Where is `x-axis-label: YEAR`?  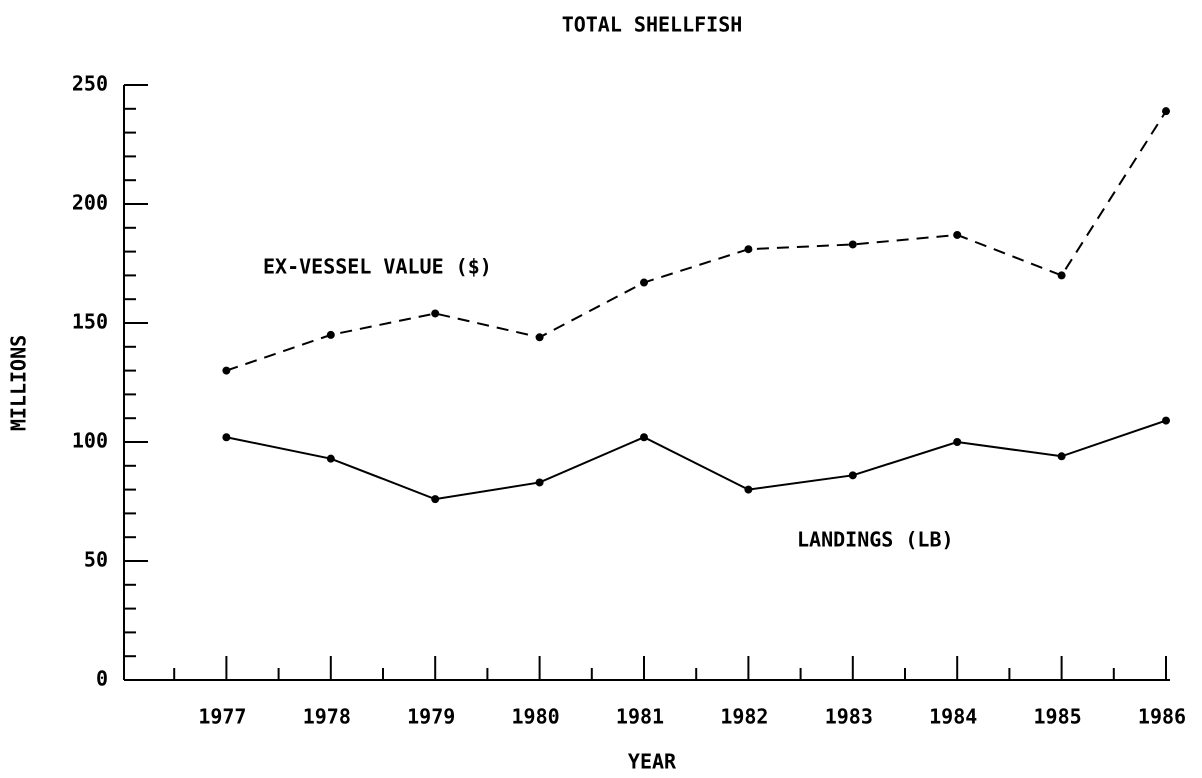 x-axis-label: YEAR is located at coordinates (652, 762).